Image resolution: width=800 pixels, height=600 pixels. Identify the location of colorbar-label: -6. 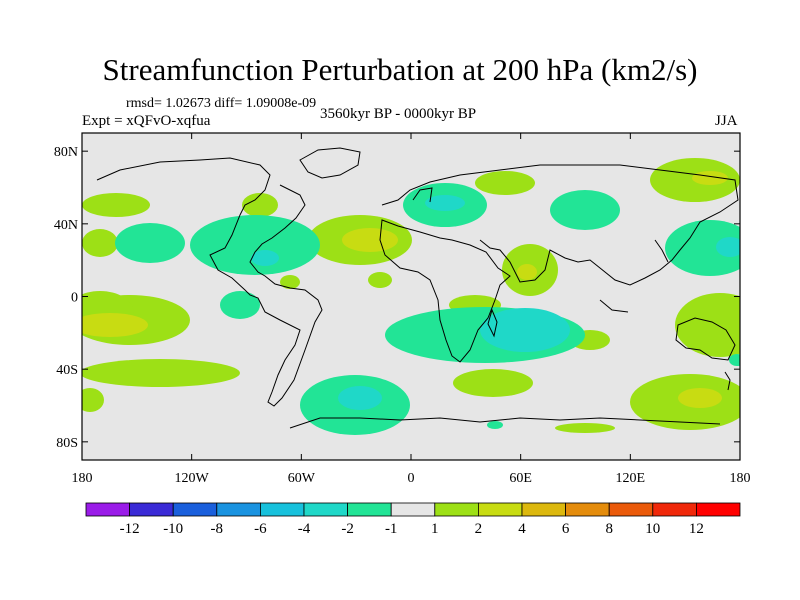
(260, 529).